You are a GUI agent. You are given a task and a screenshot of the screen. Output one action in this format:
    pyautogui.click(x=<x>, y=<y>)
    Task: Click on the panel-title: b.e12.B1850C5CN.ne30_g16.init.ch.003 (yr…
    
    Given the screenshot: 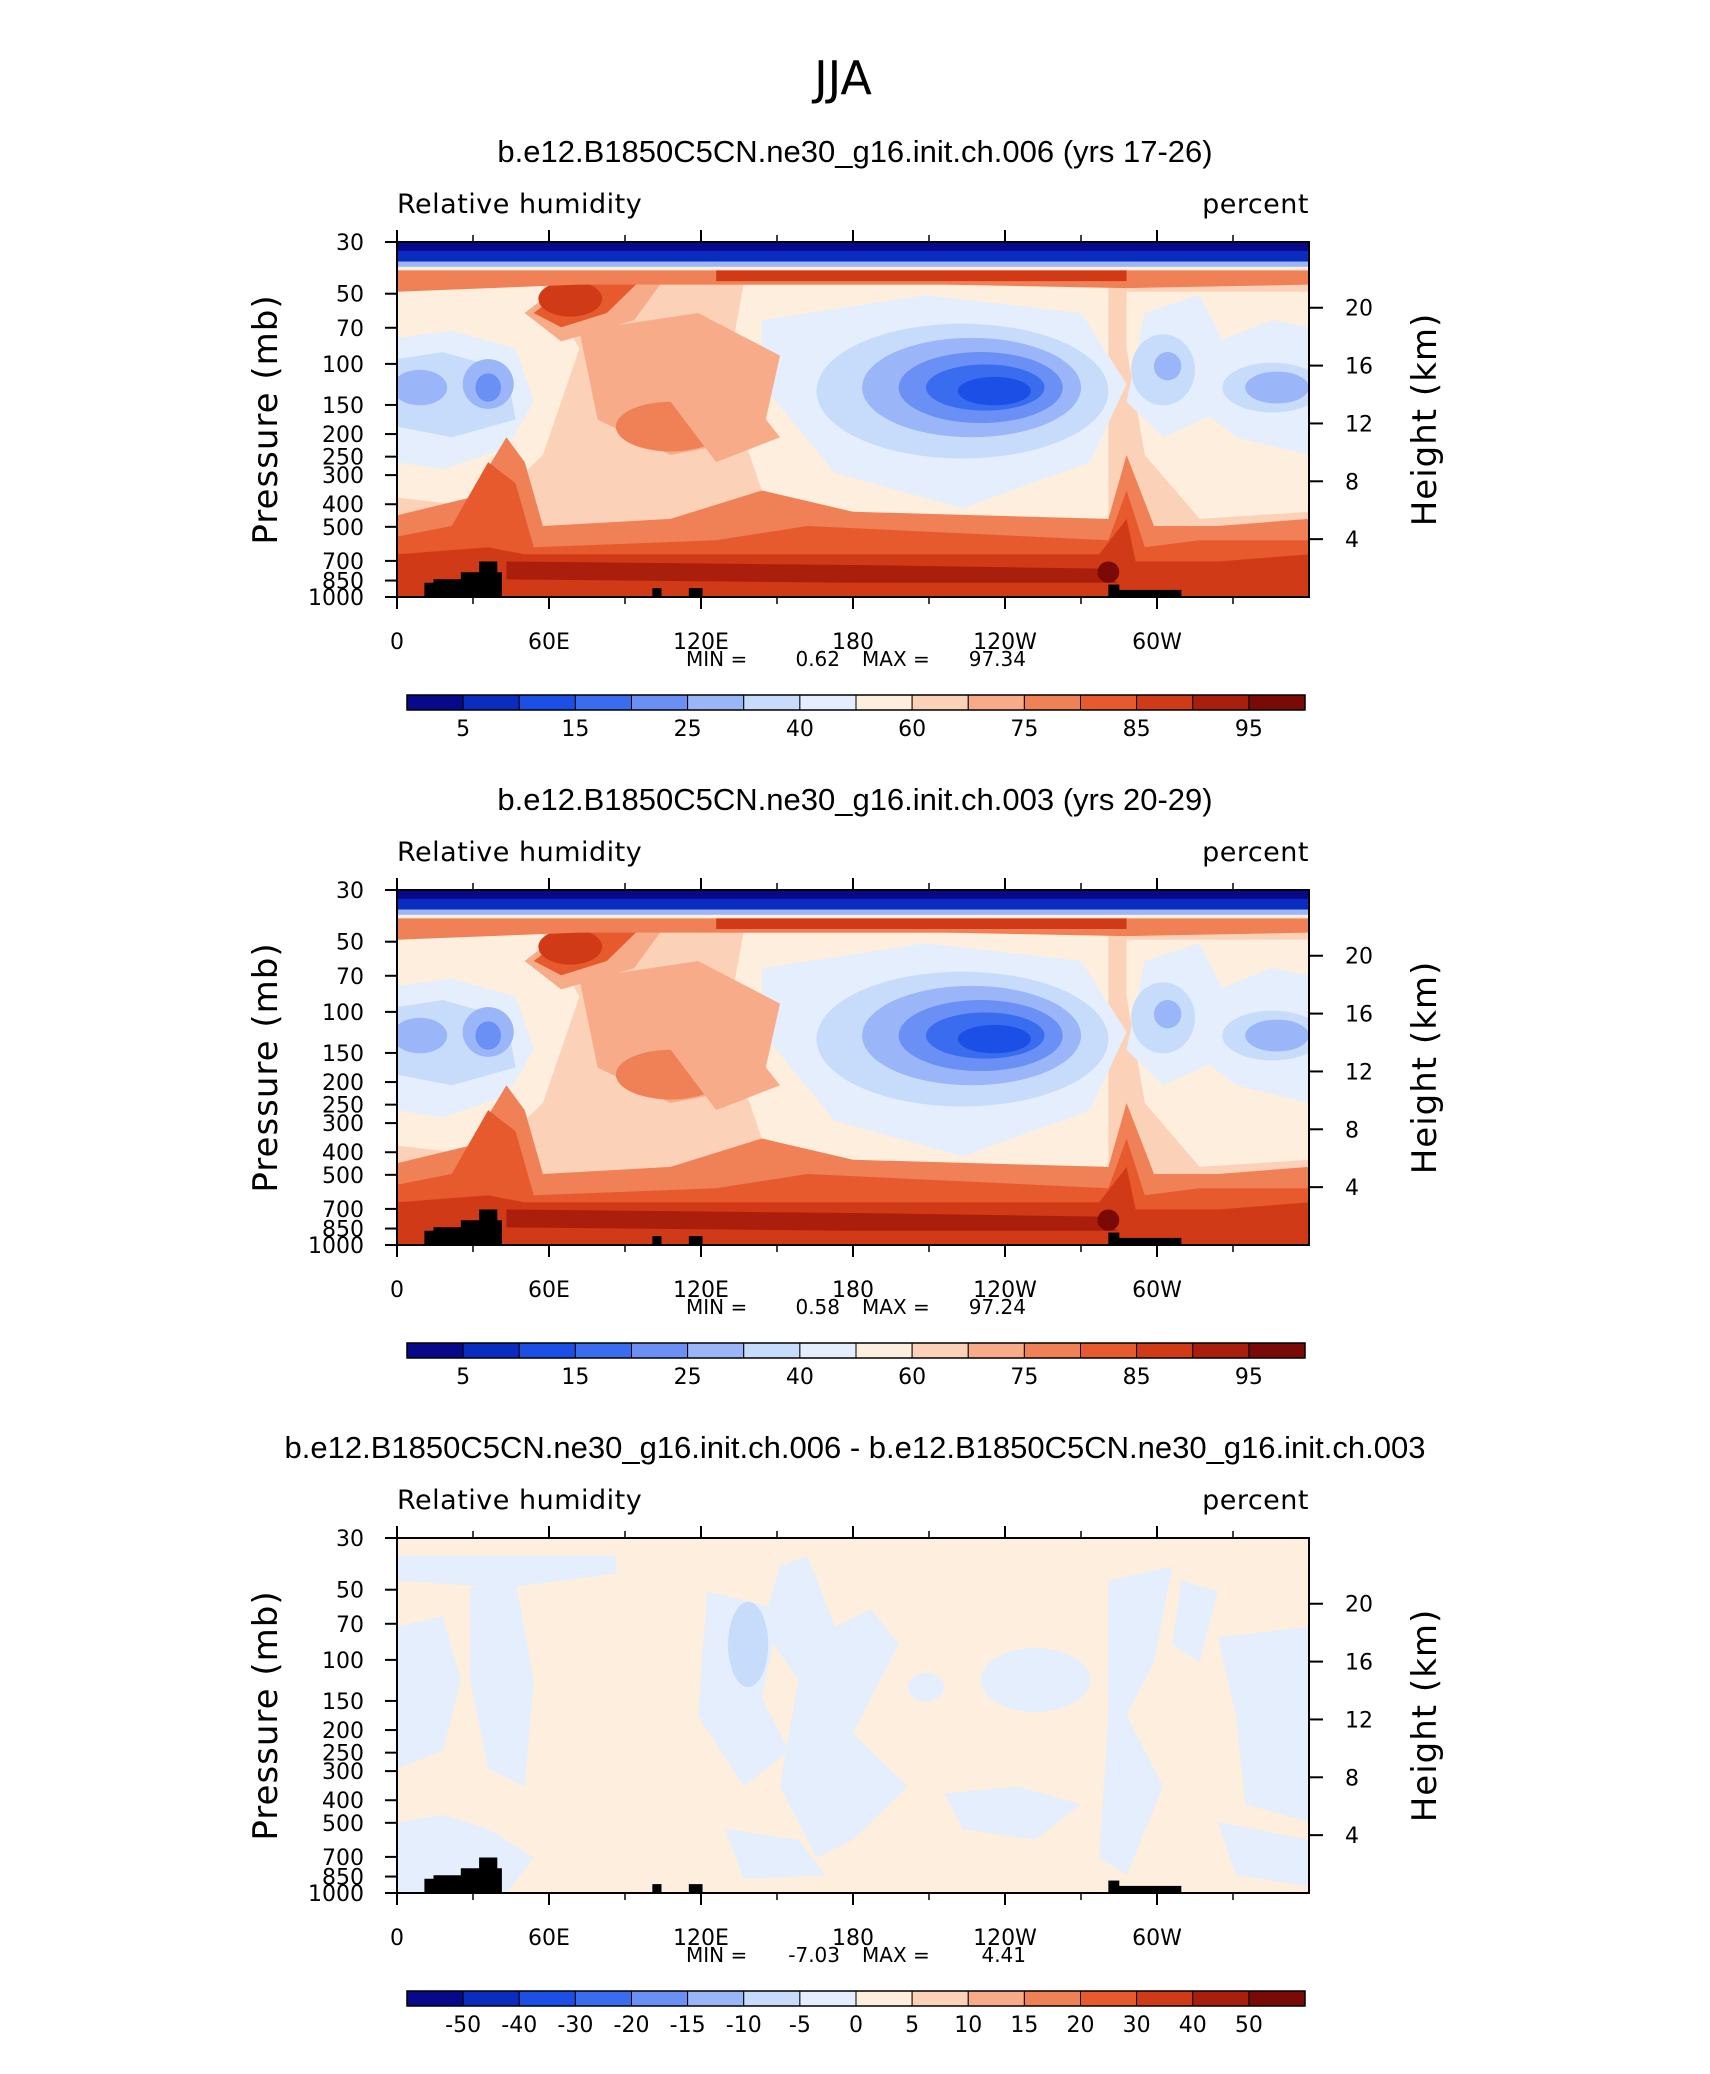 What is the action you would take?
    pyautogui.click(x=854, y=799)
    